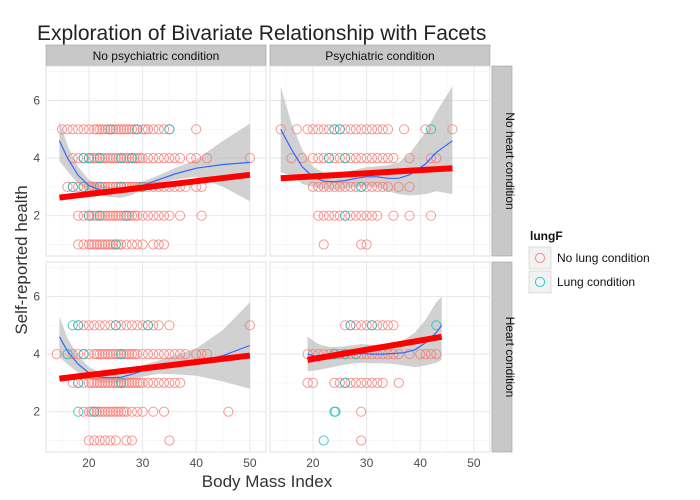 This screenshot has width=700, height=500. Describe the element at coordinates (155, 367) in the screenshot. I see `linear-fit-line` at that location.